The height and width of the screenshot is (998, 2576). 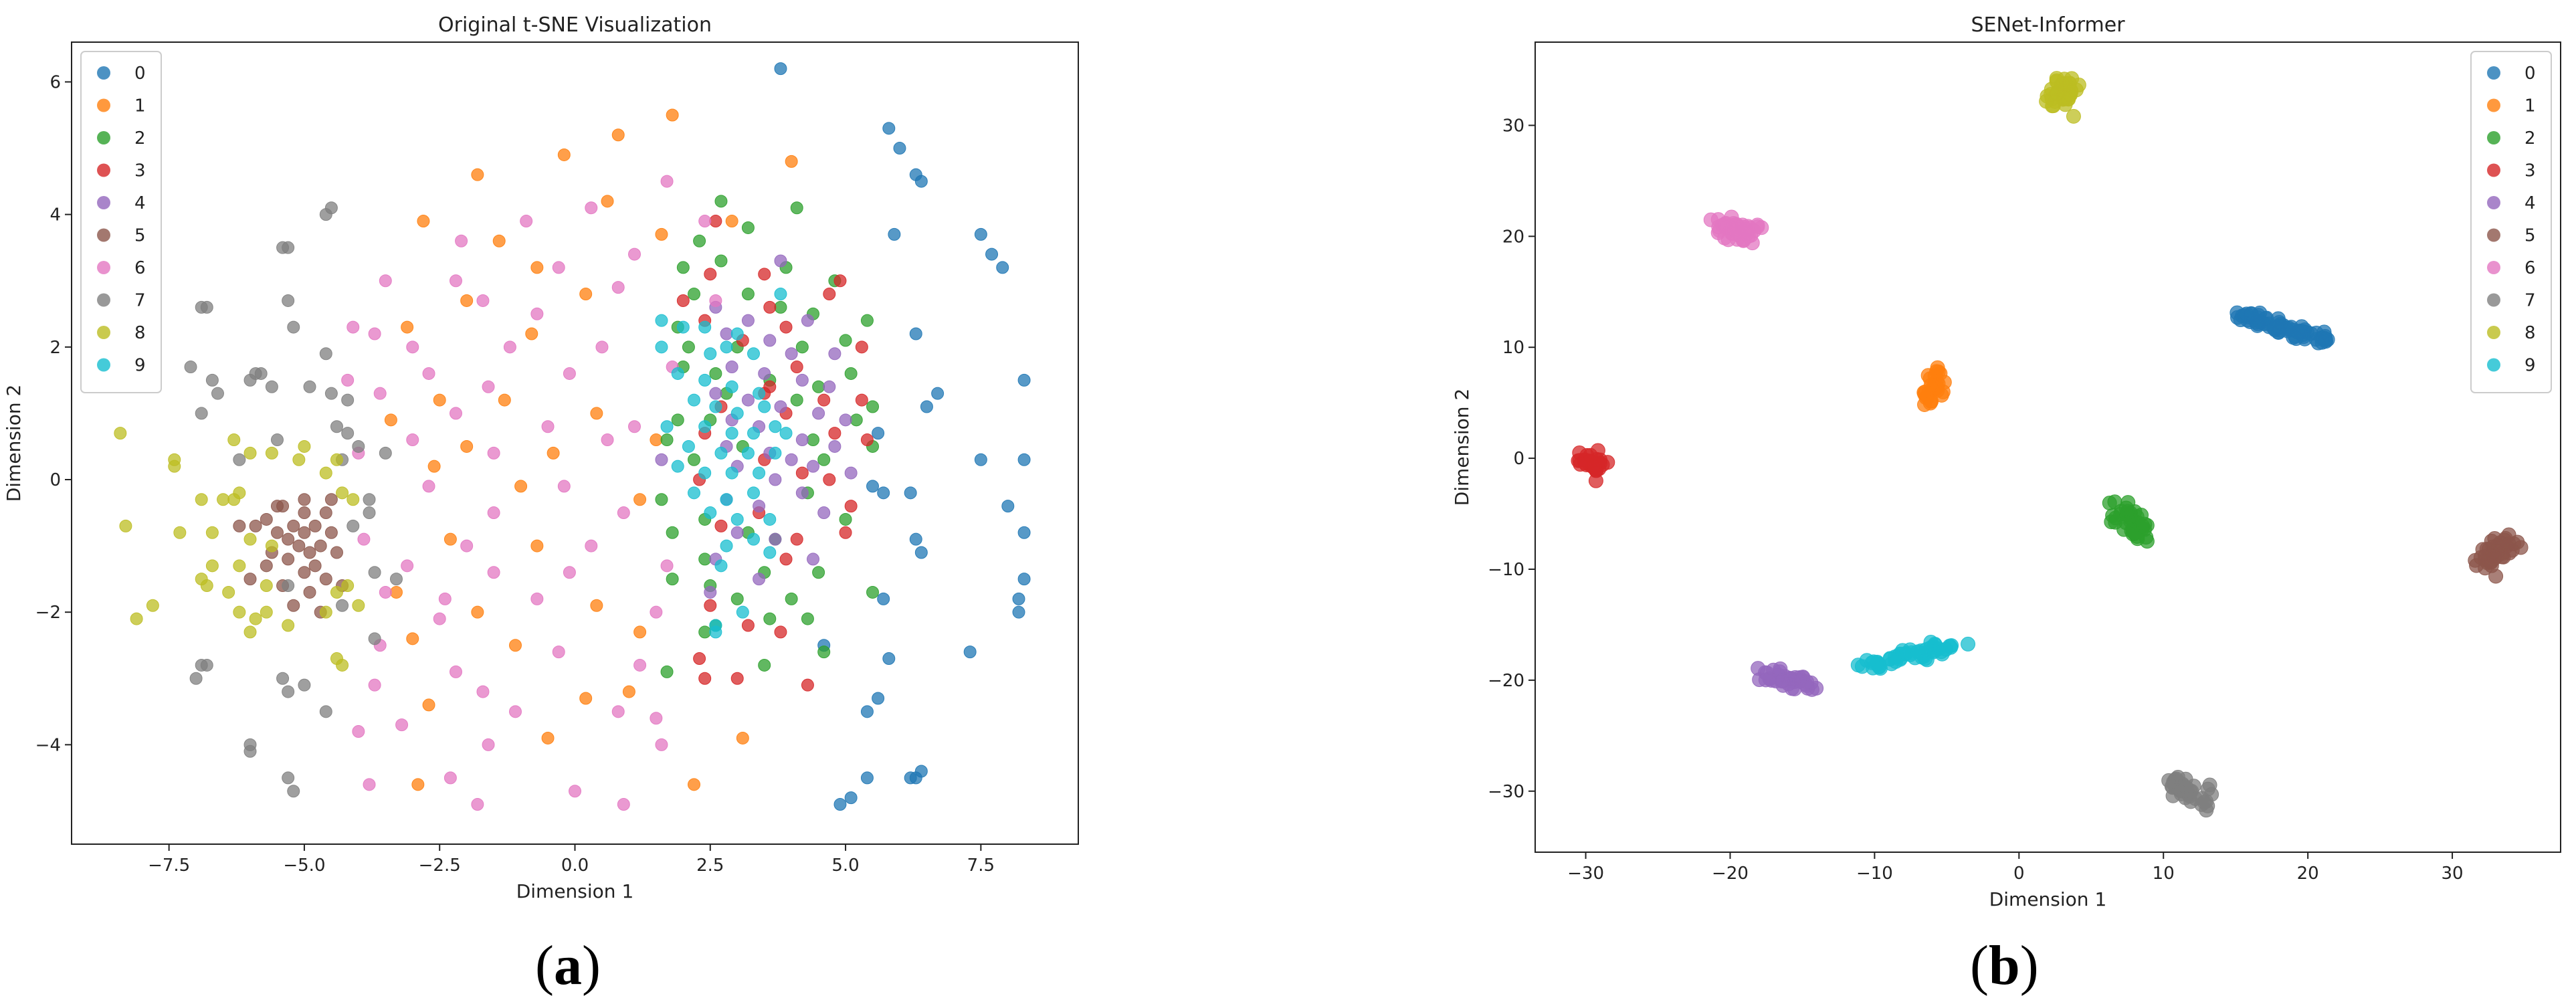 I want to click on x-tick-label: 30, so click(x=2453, y=874).